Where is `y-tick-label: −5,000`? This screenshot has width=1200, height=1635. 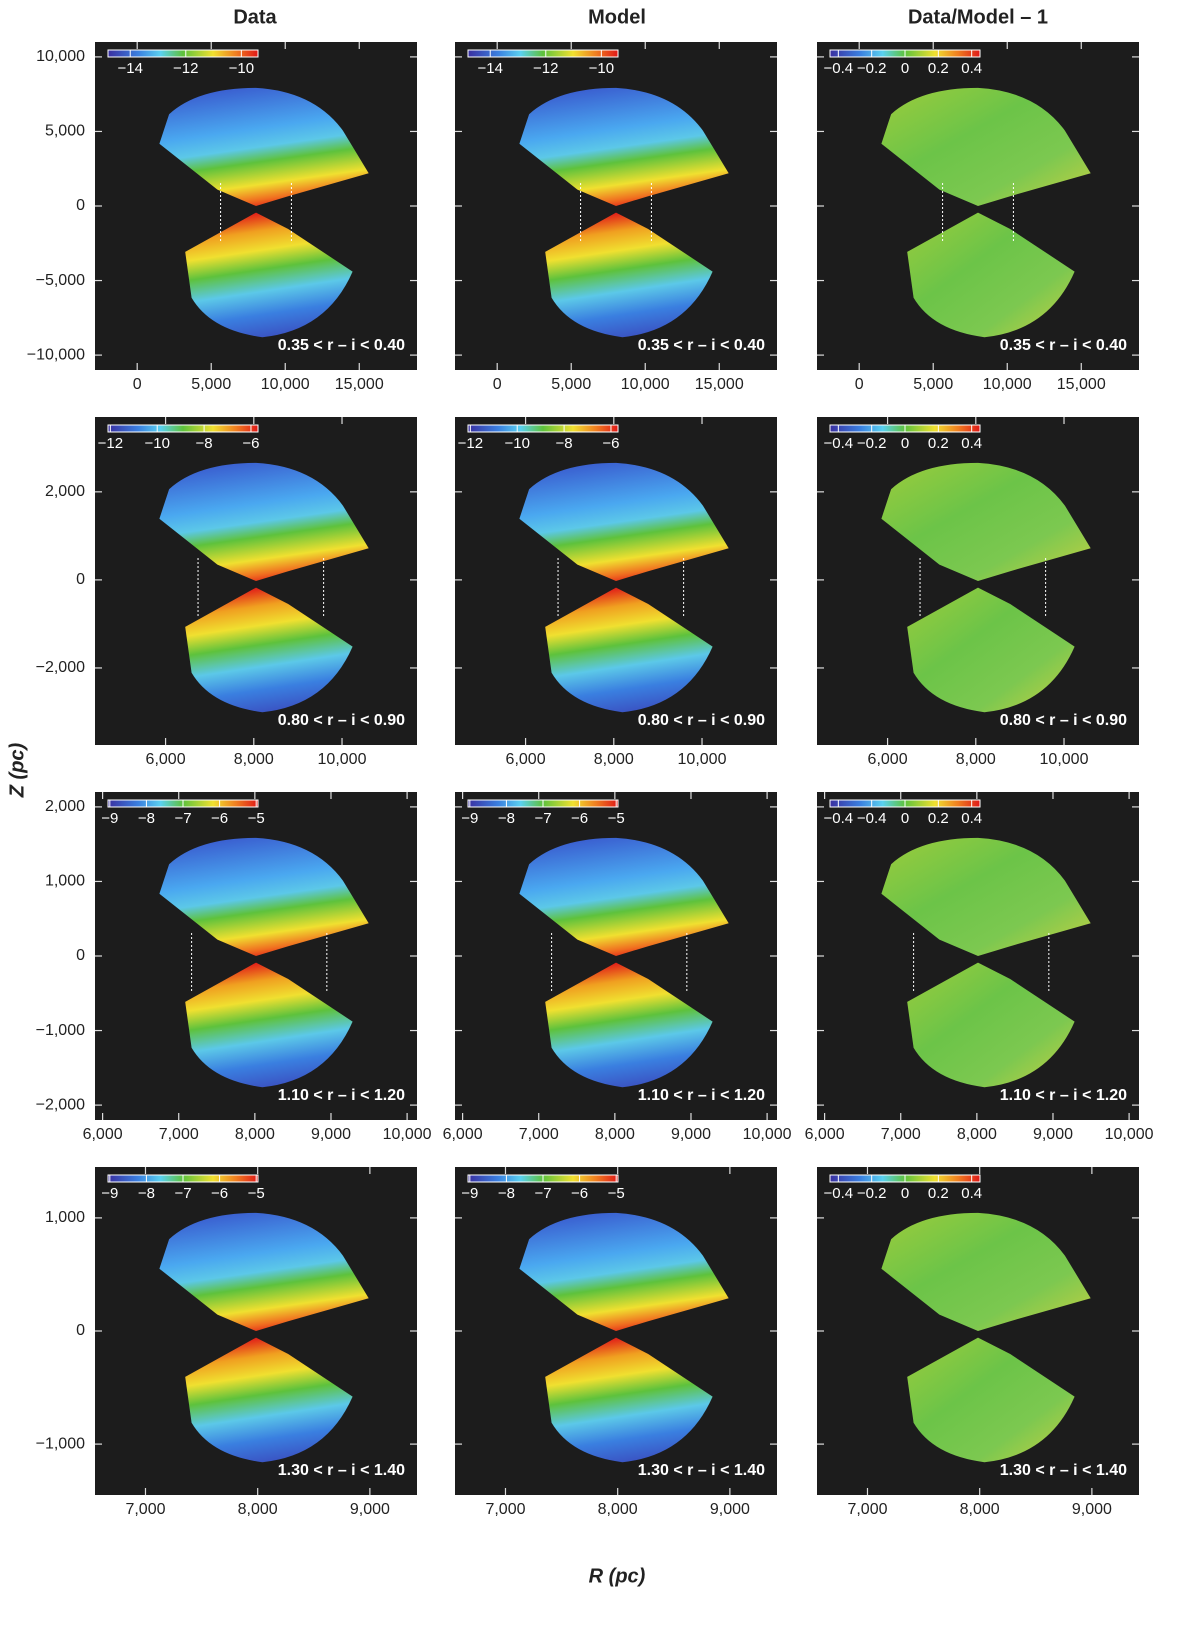
y-tick-label: −5,000 is located at coordinates (60, 280).